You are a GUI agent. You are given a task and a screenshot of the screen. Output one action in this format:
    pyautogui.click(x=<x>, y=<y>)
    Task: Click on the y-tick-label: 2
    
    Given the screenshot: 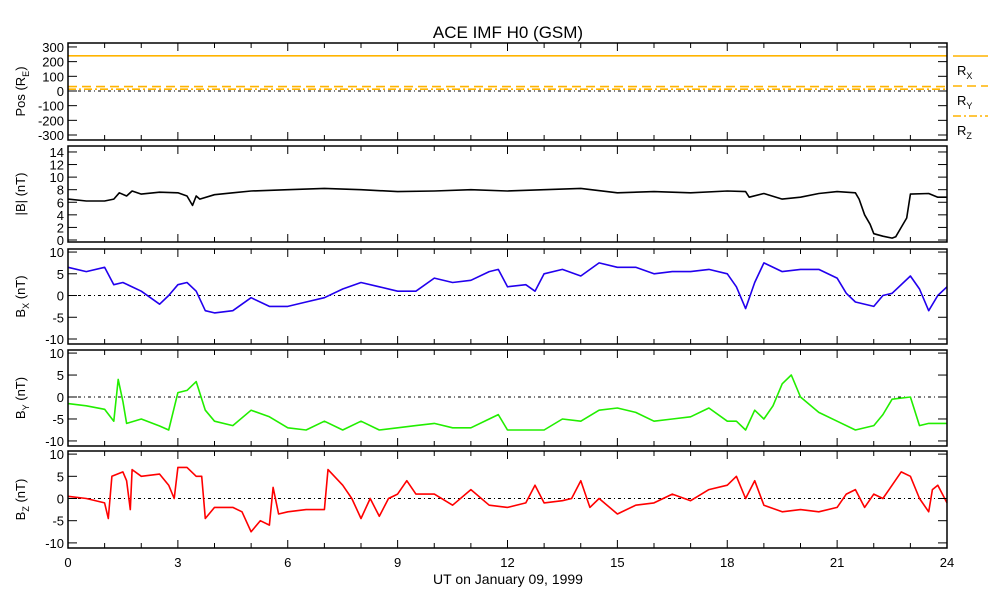 What is the action you would take?
    pyautogui.click(x=60, y=227)
    